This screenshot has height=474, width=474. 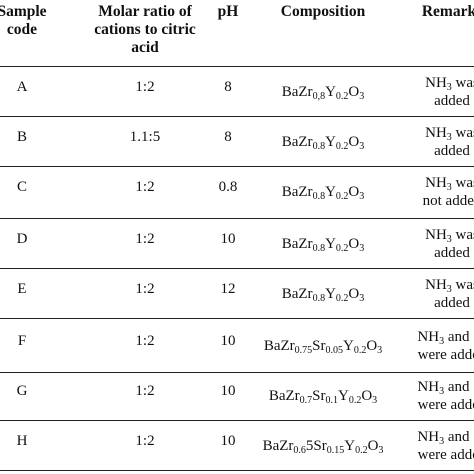 I want to click on cell-line: BaZr0.75Sr0.05Y0.2O3, so click(x=323, y=346).